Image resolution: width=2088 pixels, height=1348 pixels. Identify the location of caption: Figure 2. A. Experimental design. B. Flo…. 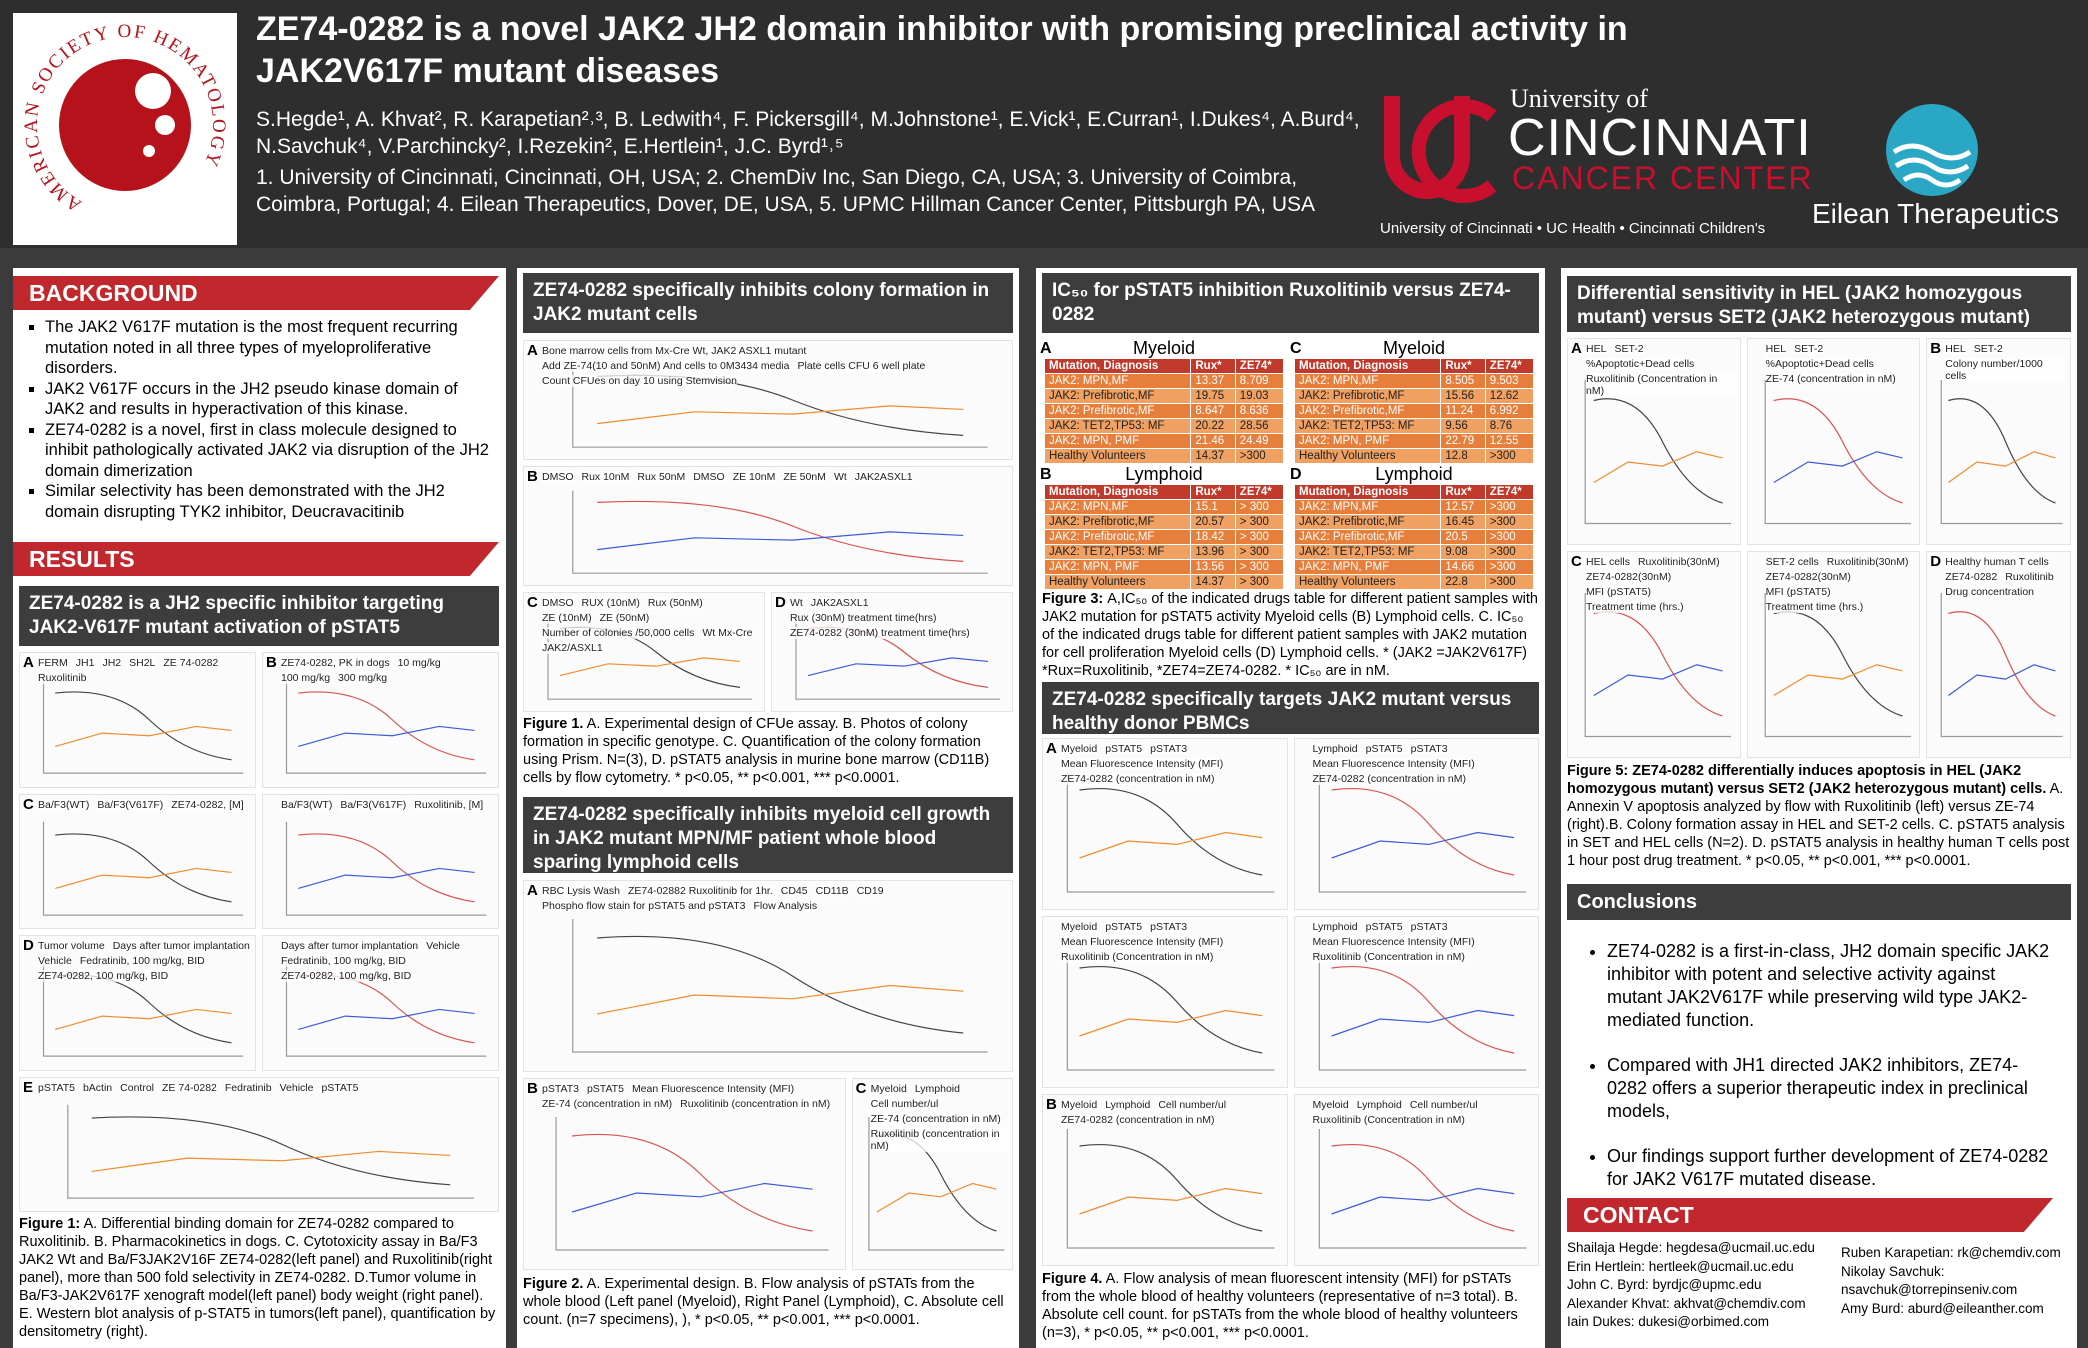
(768, 1302).